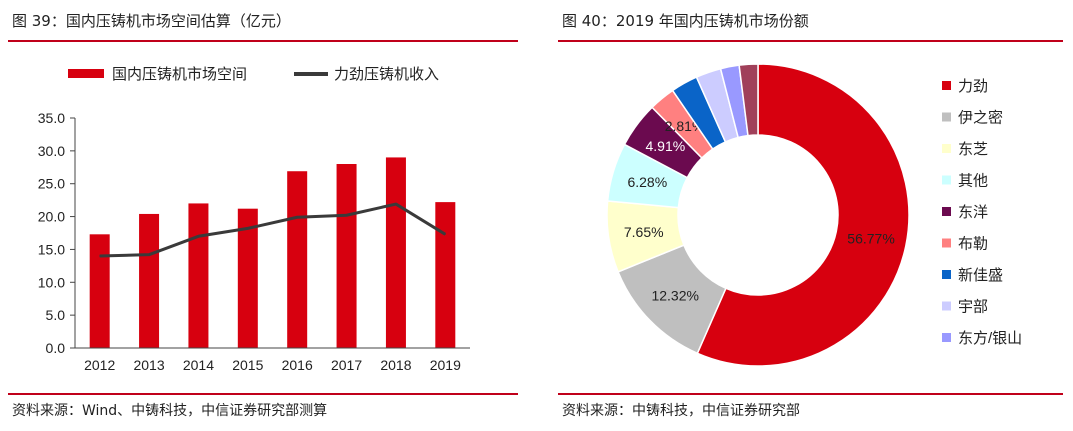 The height and width of the screenshot is (431, 1073). I want to click on right-figure-source: 资料来源：中铸科技，中信证券研究部, so click(681, 411).